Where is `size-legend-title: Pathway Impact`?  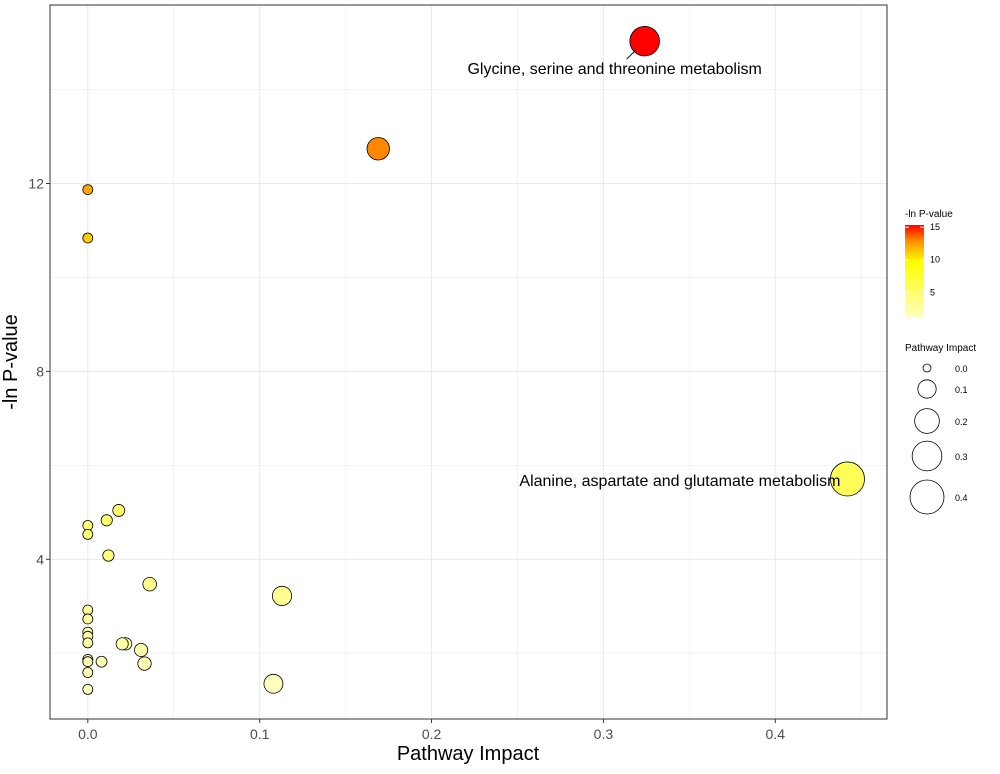
size-legend-title: Pathway Impact is located at coordinates (940, 348).